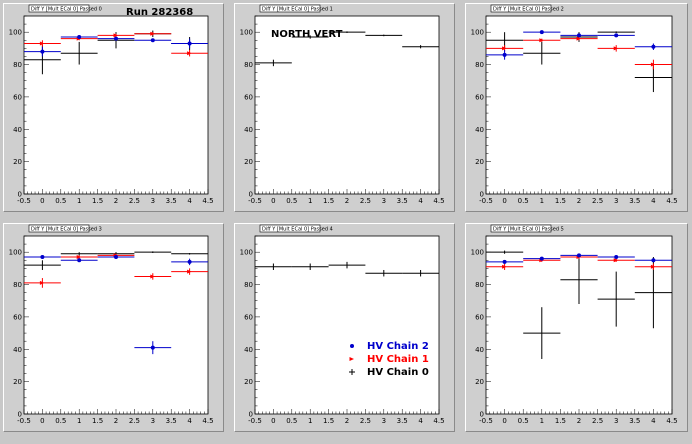 This screenshot has width=692, height=444. I want to click on pad-title: Diff Y [Mult ECal 0] Passed 5, so click(528, 230).